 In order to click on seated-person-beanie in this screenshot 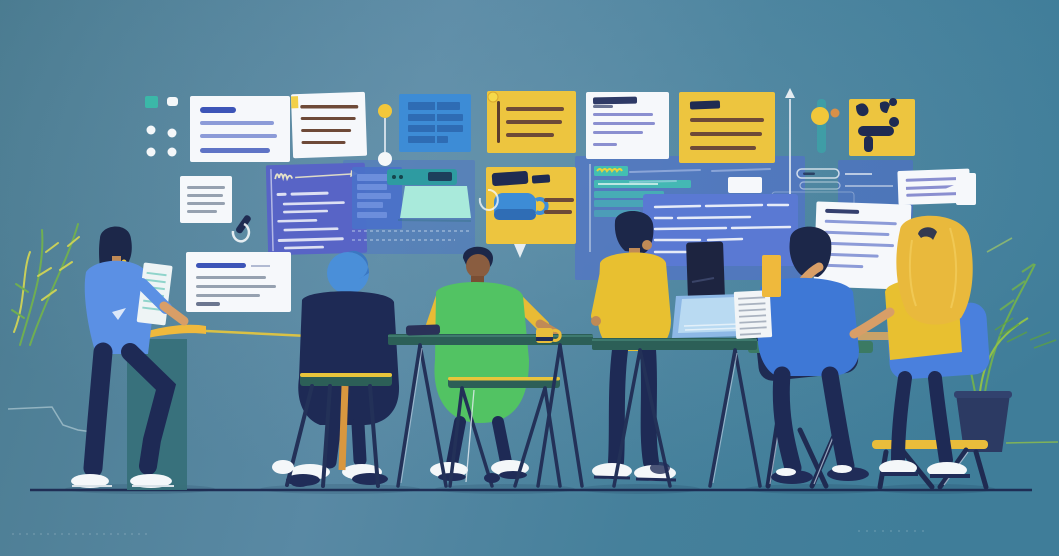, I will do `click(343, 368)`.